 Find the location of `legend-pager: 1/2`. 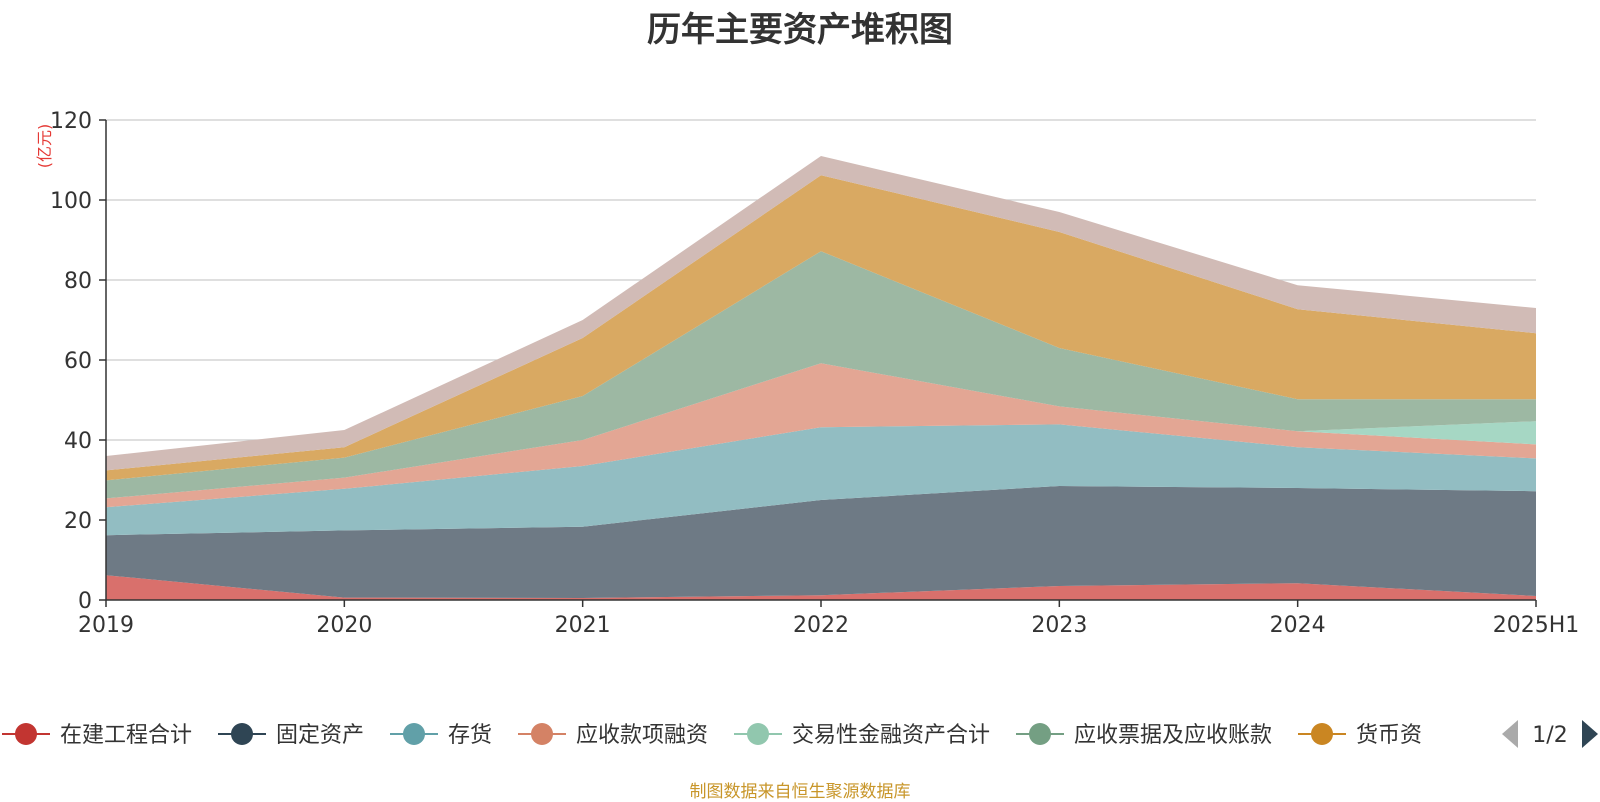

legend-pager: 1/2 is located at coordinates (1550, 734).